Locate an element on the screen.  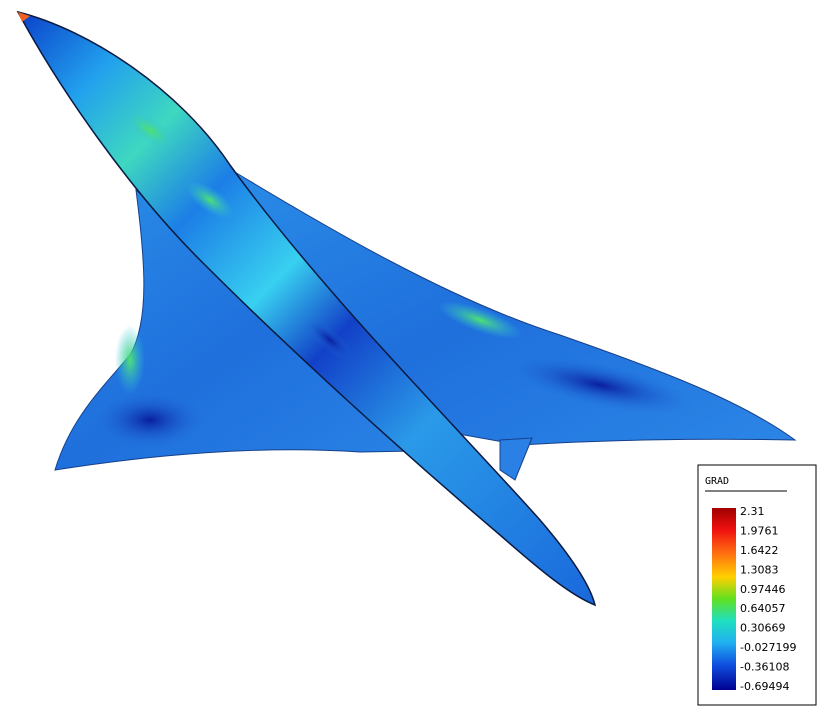
tail-fin is located at coordinates (516, 459).